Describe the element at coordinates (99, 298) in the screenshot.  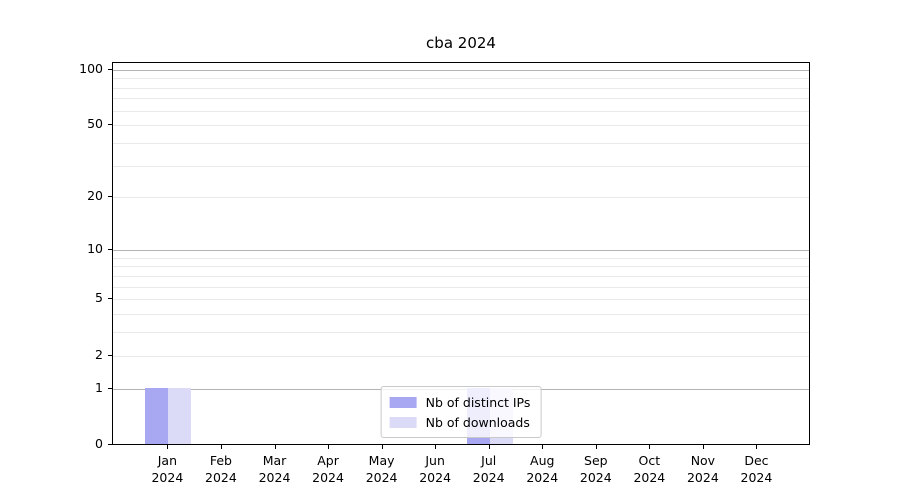
I see `y-tick-label: 5` at that location.